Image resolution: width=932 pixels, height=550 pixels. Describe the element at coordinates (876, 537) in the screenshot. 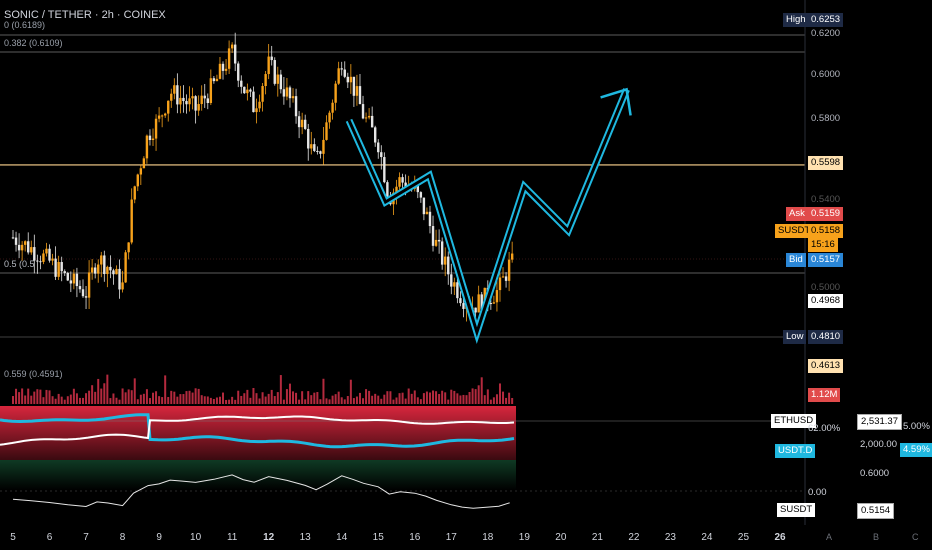

I see `scale-b-button: B` at that location.